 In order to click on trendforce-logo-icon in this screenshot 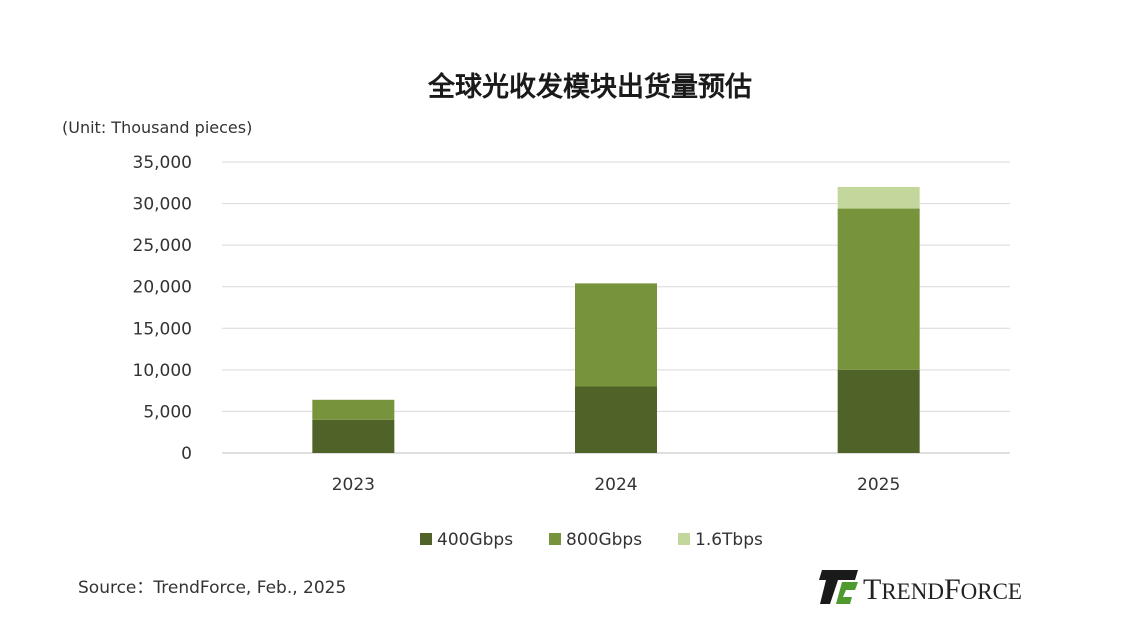, I will do `click(838, 587)`.